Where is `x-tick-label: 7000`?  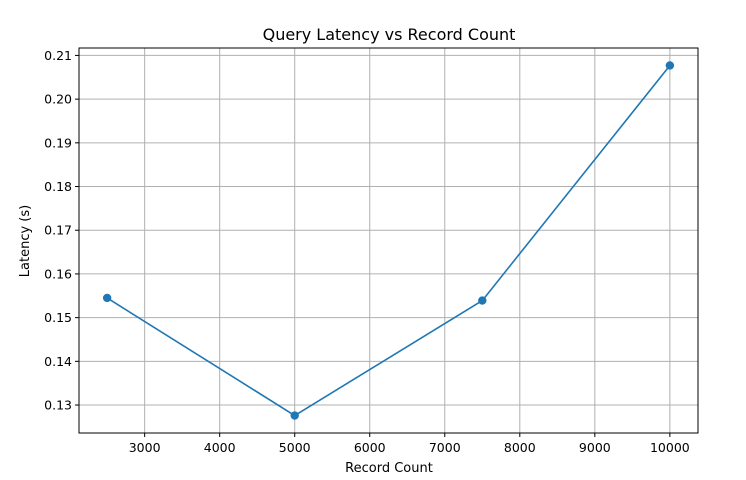 x-tick-label: 7000 is located at coordinates (445, 447).